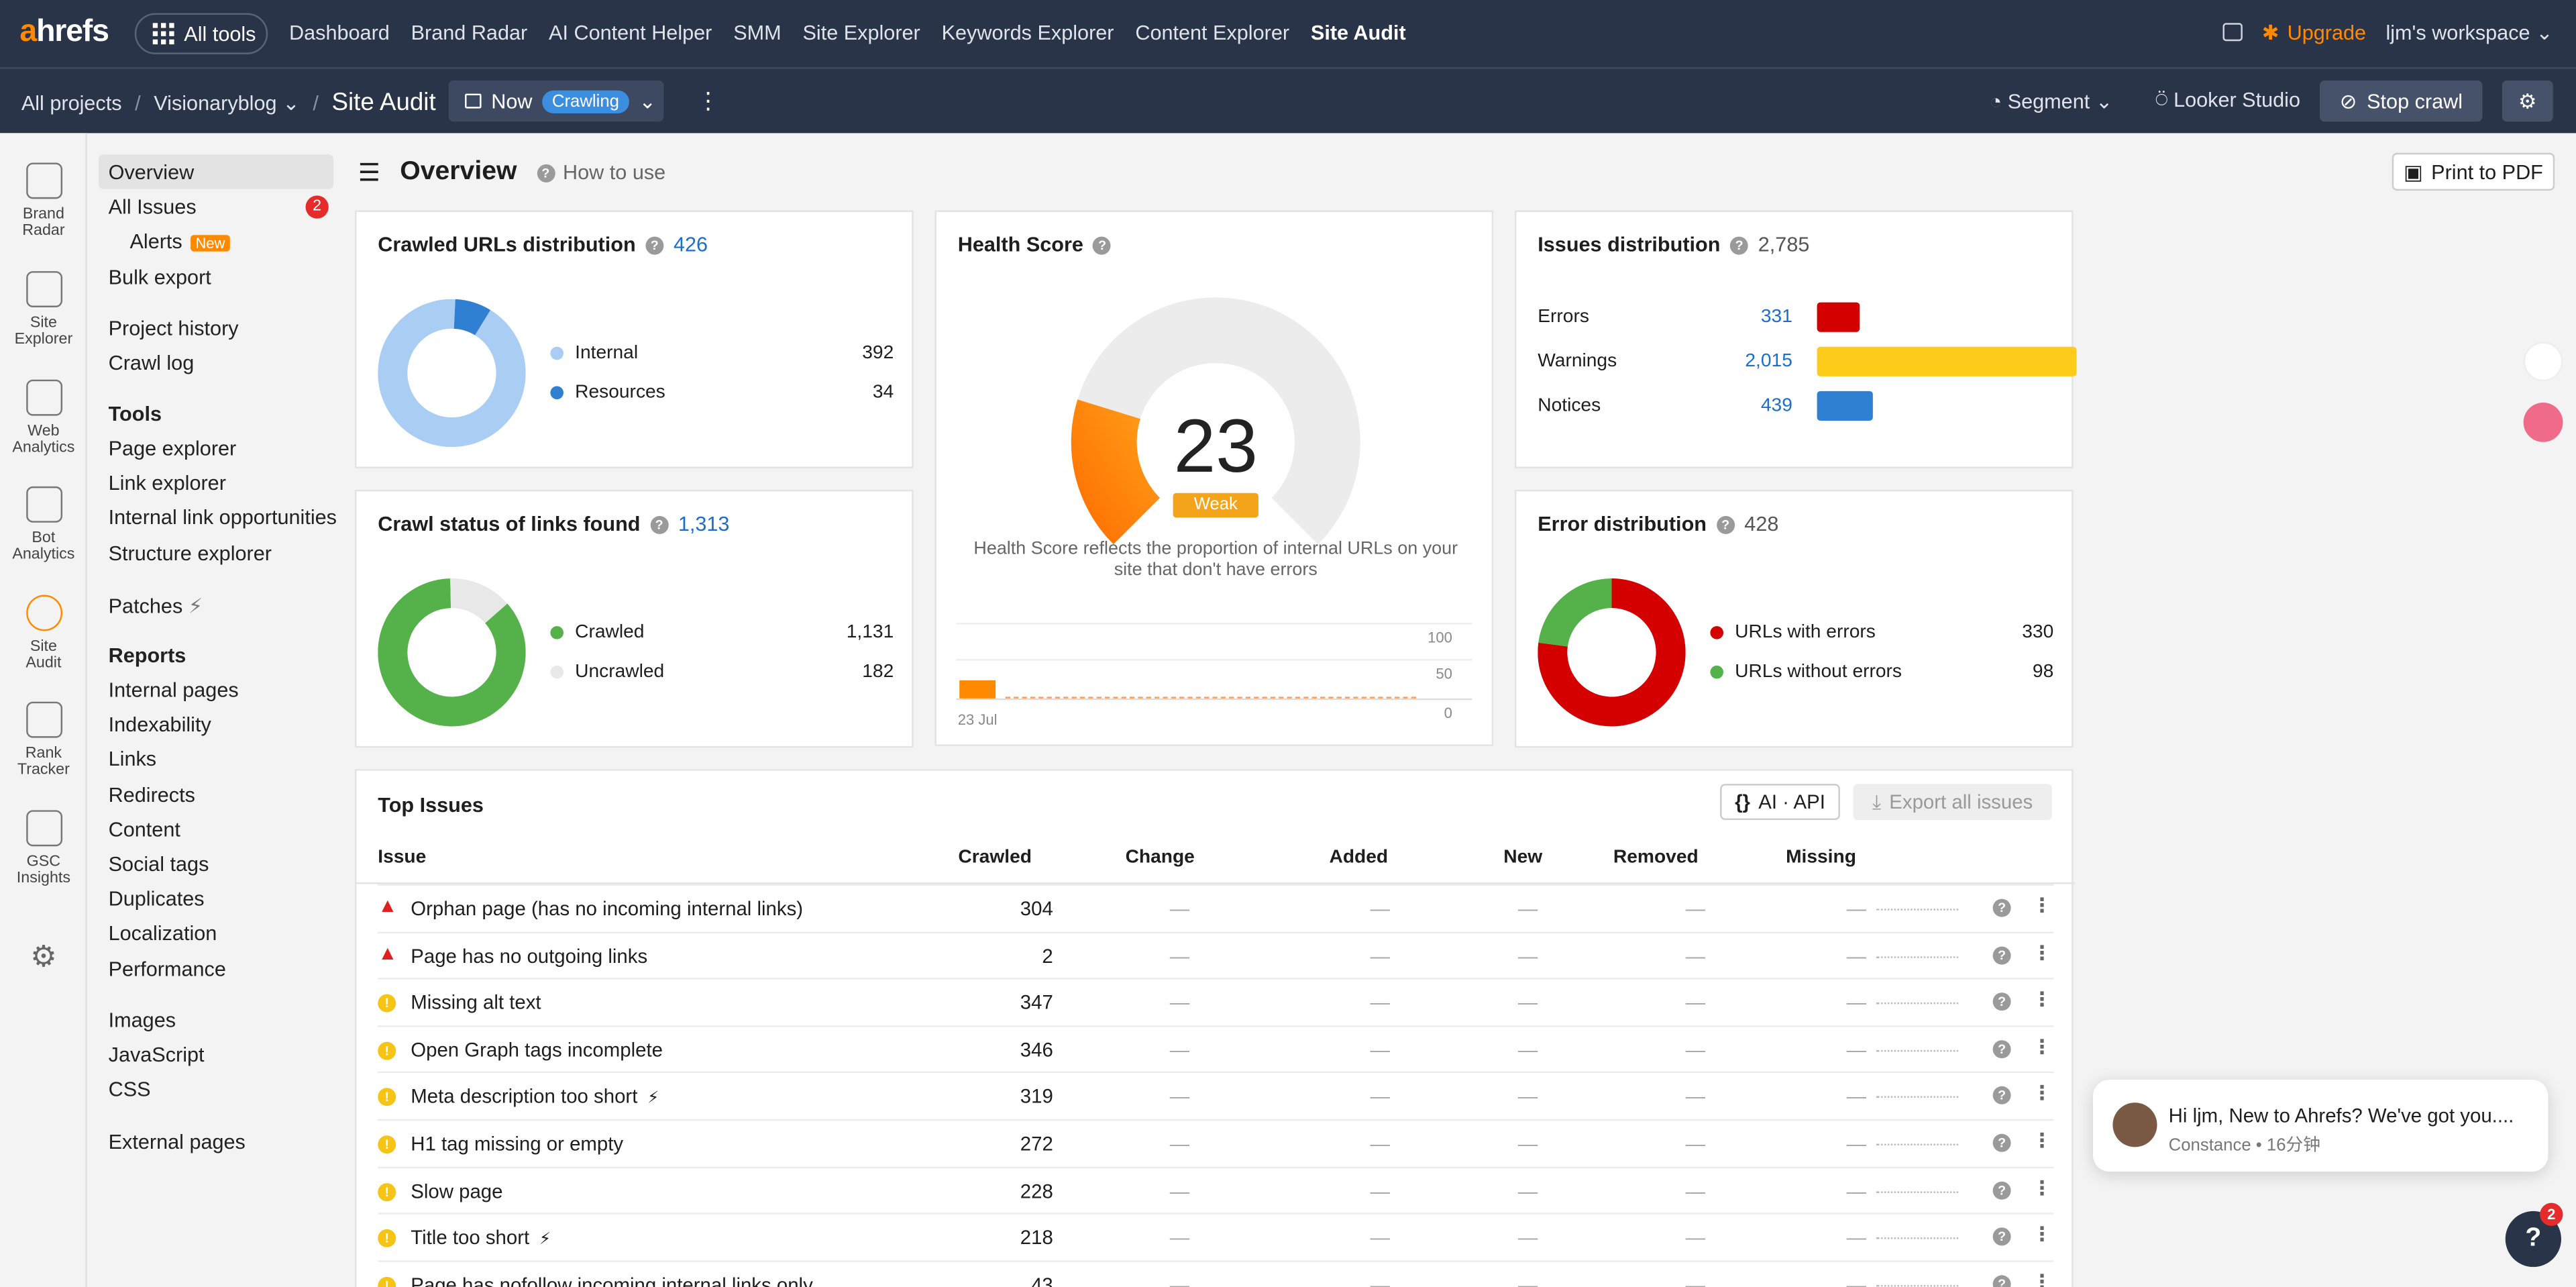 The image size is (2576, 1287). What do you see at coordinates (1807, 363) in the screenshot?
I see `issue-distribution-row-warnings: Warnings 2,015` at bounding box center [1807, 363].